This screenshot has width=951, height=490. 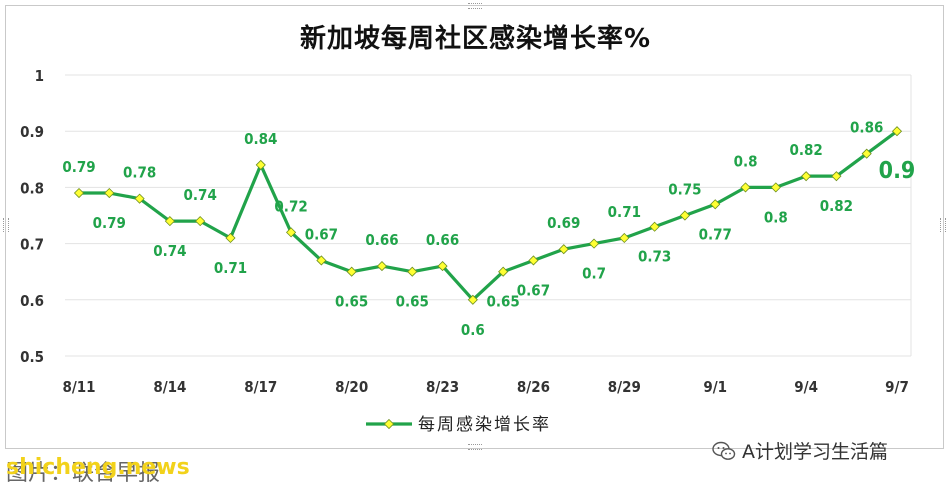 I want to click on x-tick-label: 8/26, so click(x=533, y=387).